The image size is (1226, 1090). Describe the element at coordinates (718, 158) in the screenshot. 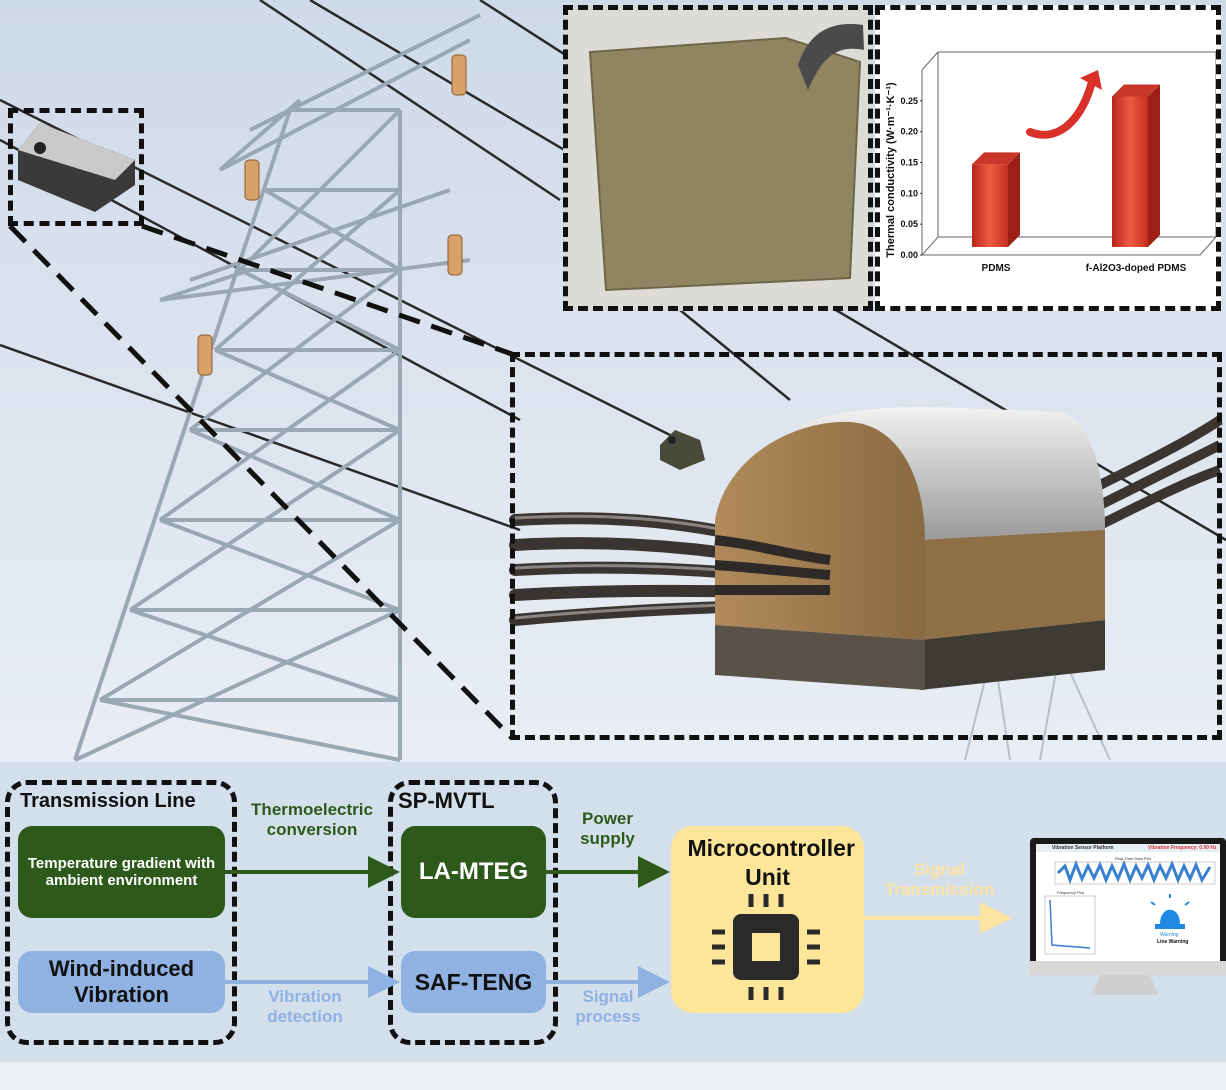

I see `sample-photo` at that location.